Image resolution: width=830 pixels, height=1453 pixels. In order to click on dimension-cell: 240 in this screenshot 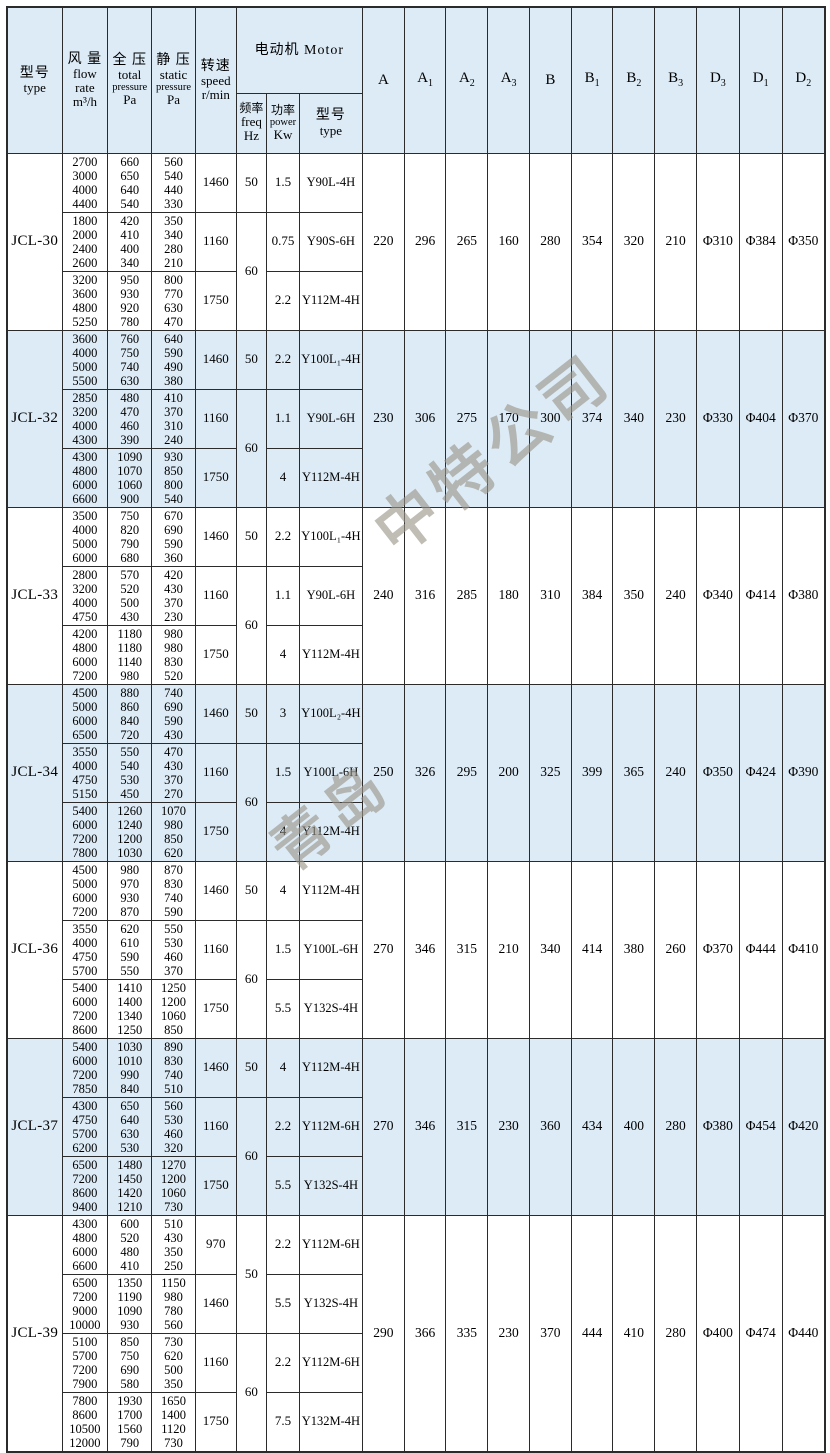, I will do `click(383, 595)`.